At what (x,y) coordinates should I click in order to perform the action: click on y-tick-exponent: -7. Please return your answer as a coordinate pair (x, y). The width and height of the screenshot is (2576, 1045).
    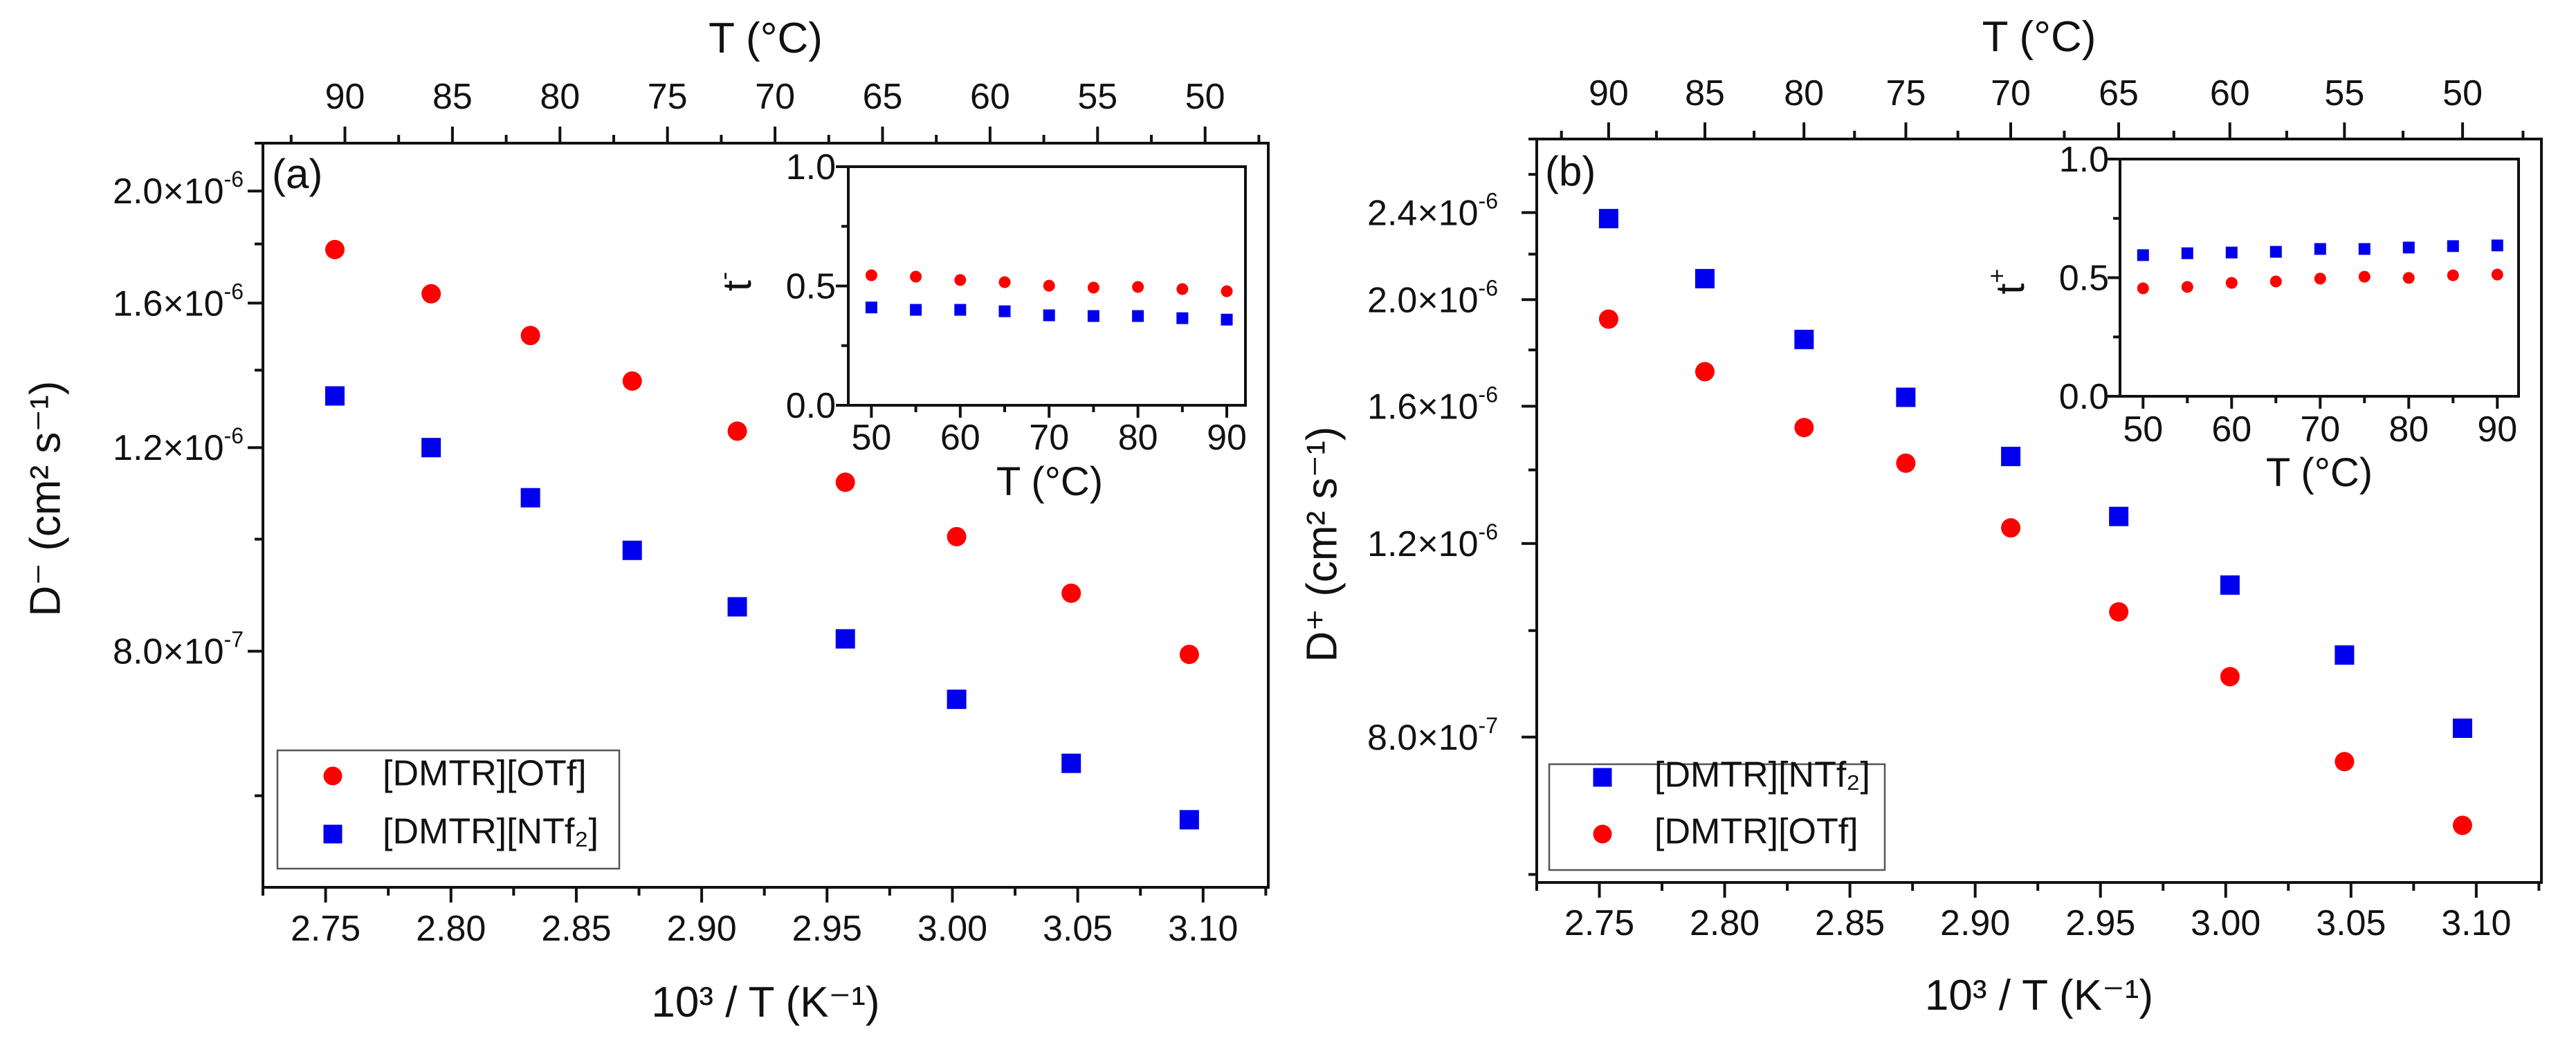
    Looking at the image, I should click on (1489, 726).